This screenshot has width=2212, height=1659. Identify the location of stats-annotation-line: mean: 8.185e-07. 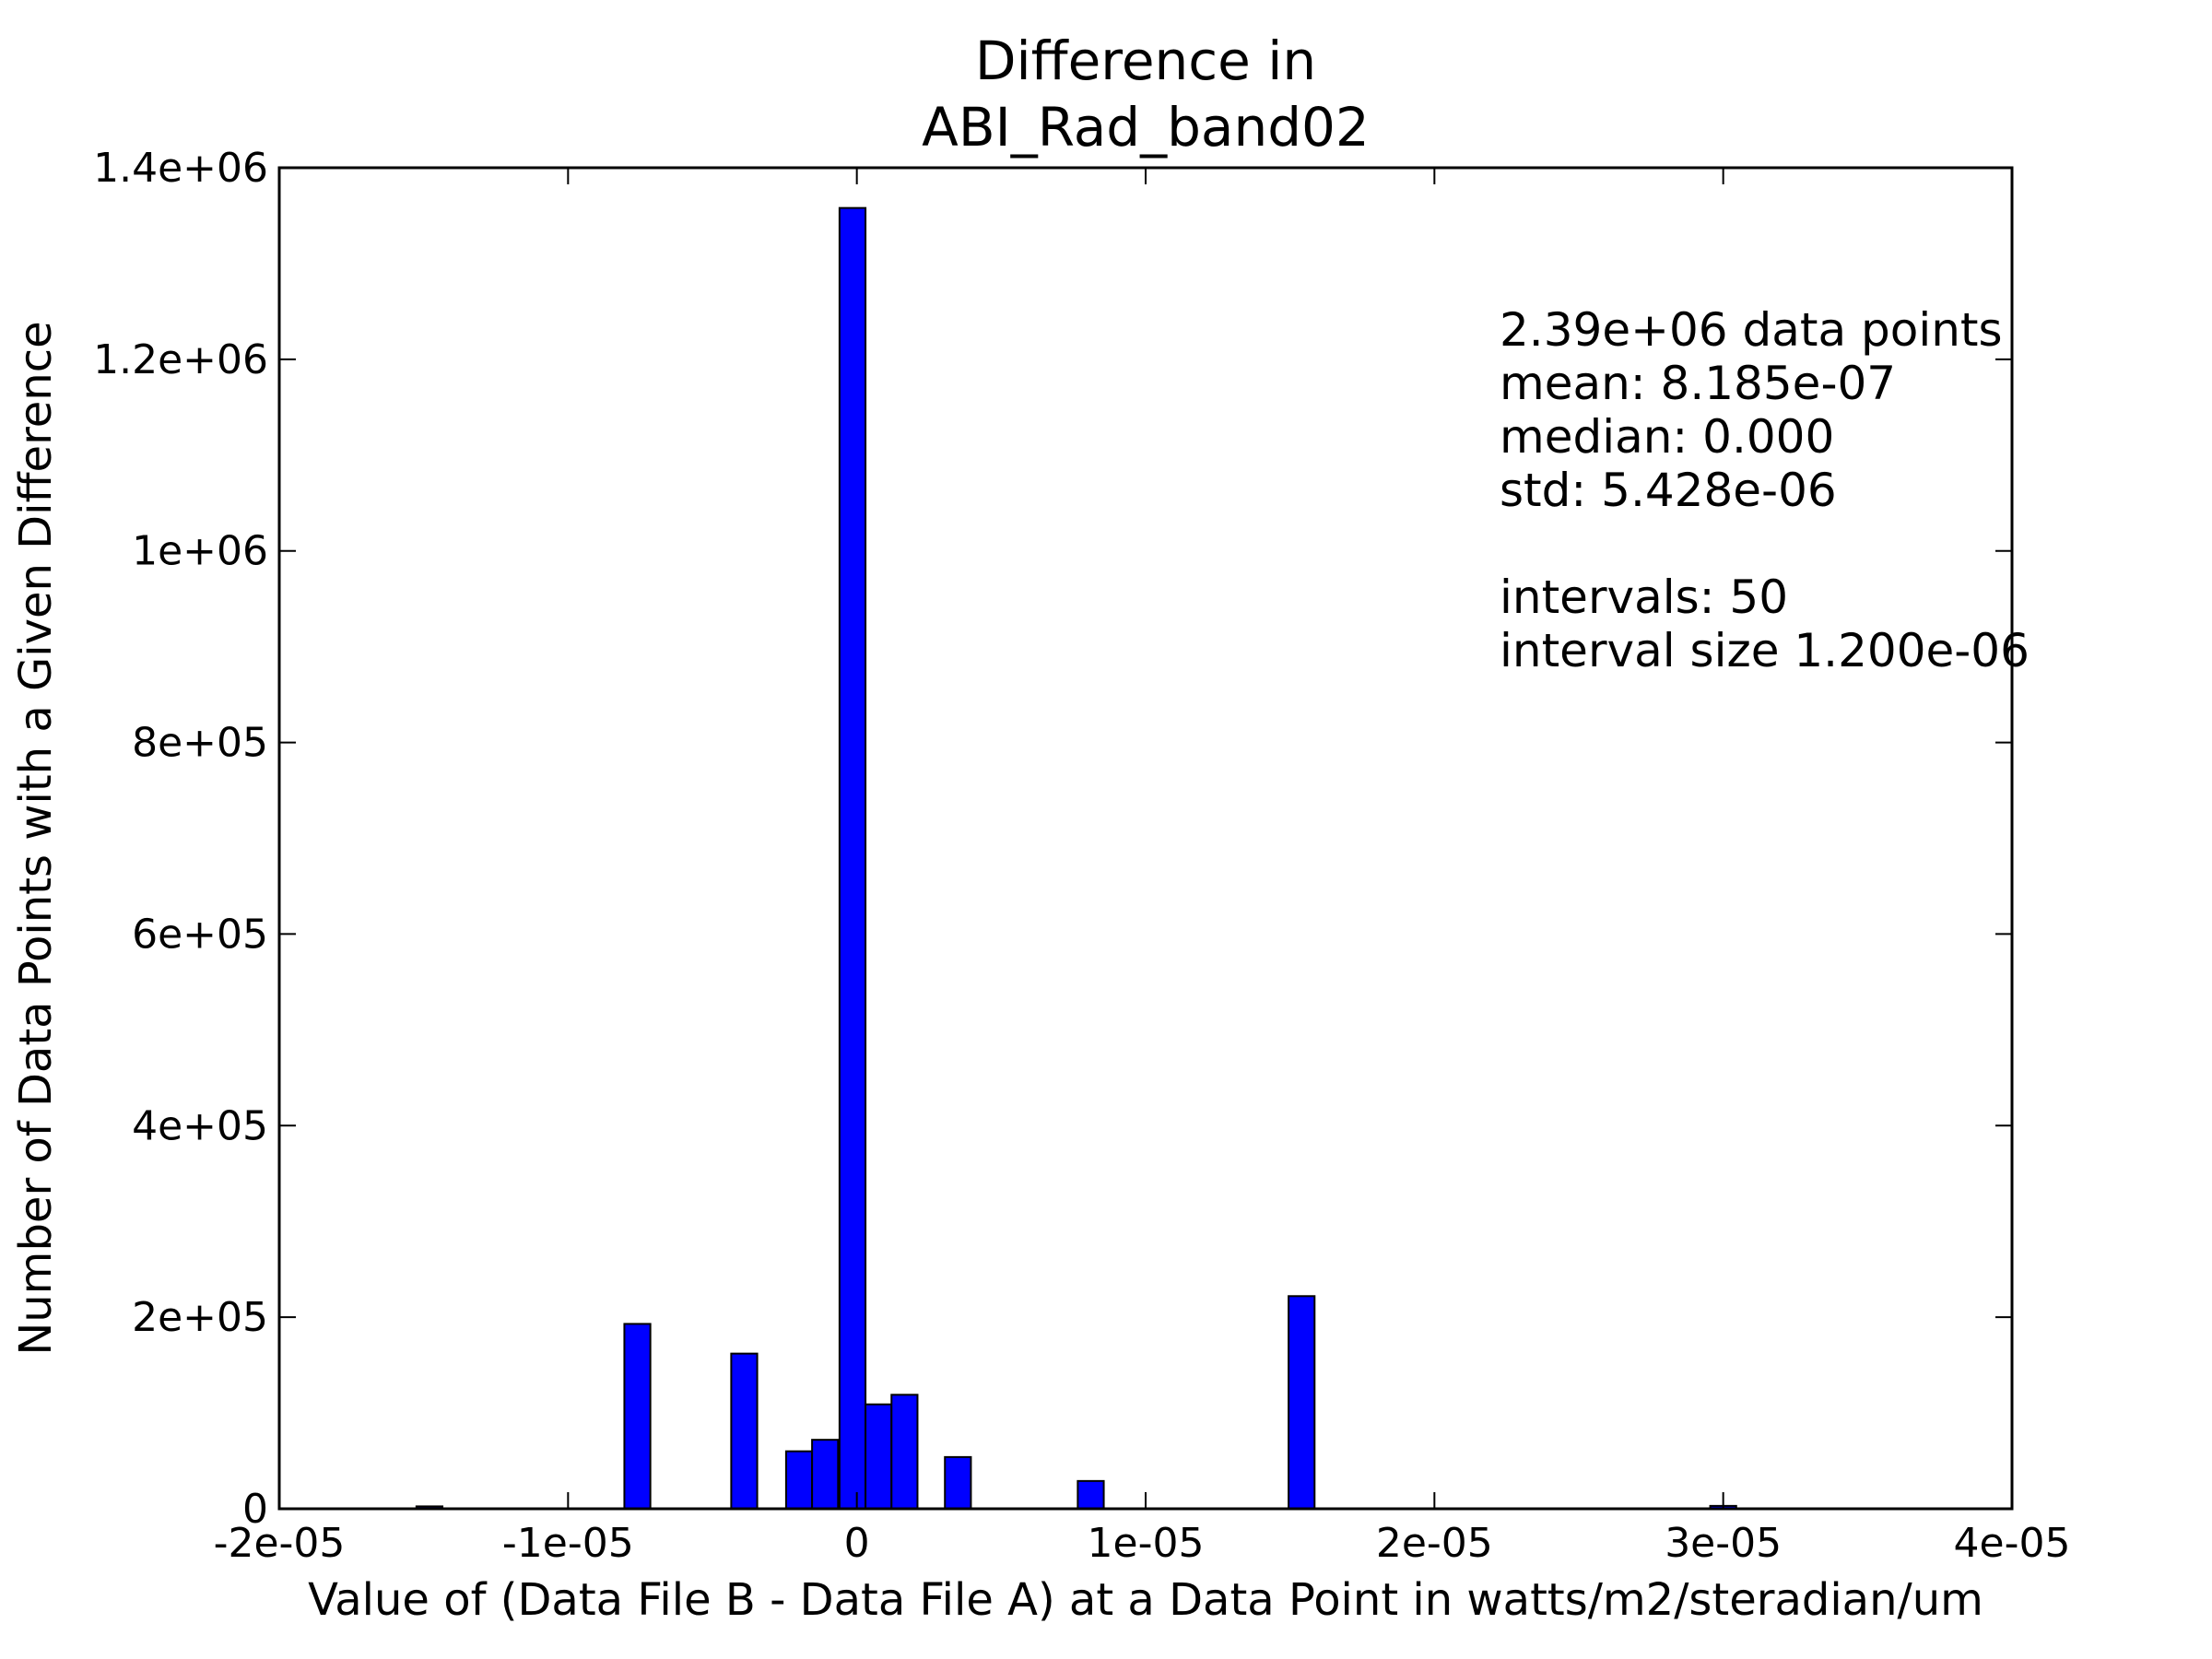
(1698, 383).